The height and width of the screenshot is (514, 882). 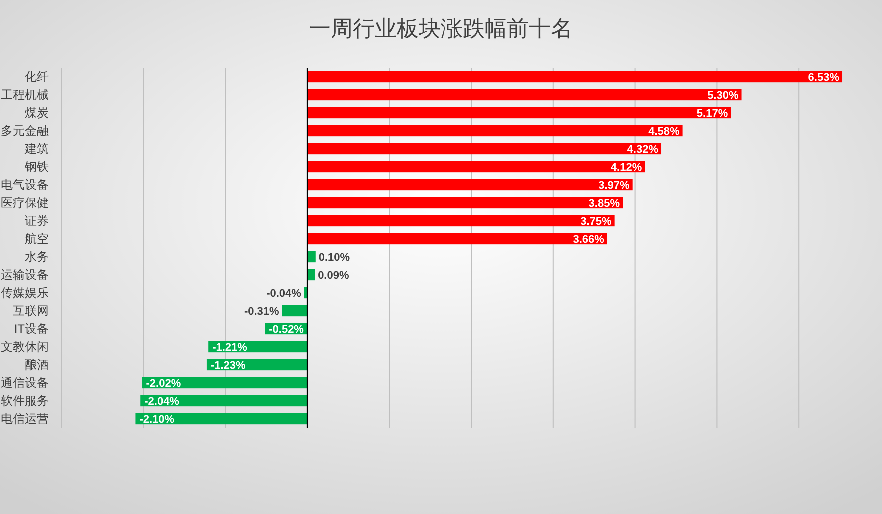 What do you see at coordinates (37, 221) in the screenshot?
I see `y-tick-label: 证券` at bounding box center [37, 221].